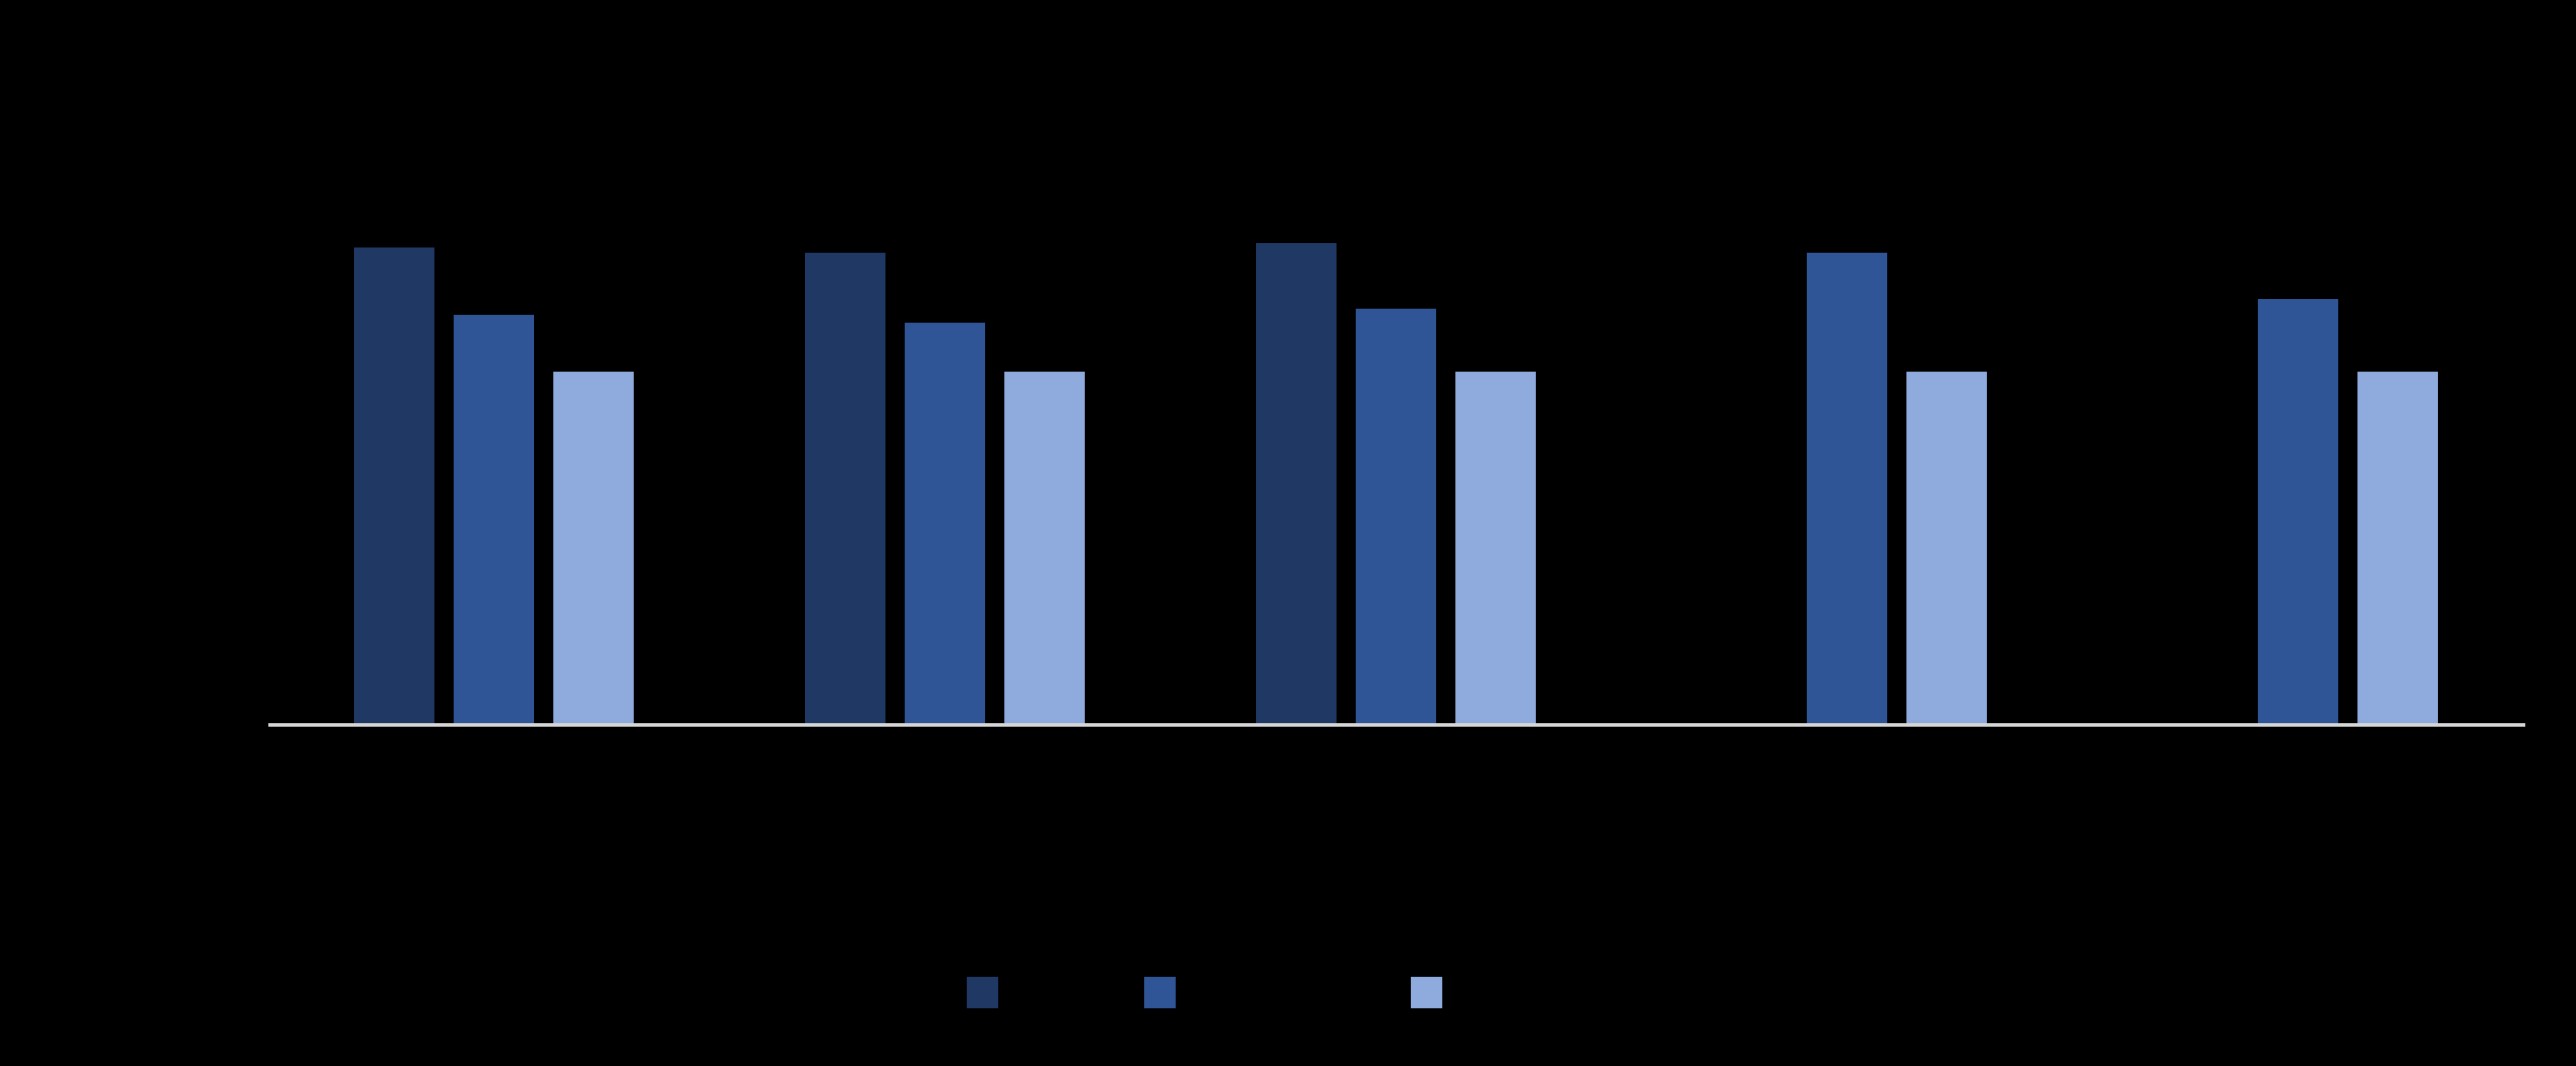 The width and height of the screenshot is (2576, 1066). What do you see at coordinates (1396, 725) in the screenshot?
I see `x-axis-line` at bounding box center [1396, 725].